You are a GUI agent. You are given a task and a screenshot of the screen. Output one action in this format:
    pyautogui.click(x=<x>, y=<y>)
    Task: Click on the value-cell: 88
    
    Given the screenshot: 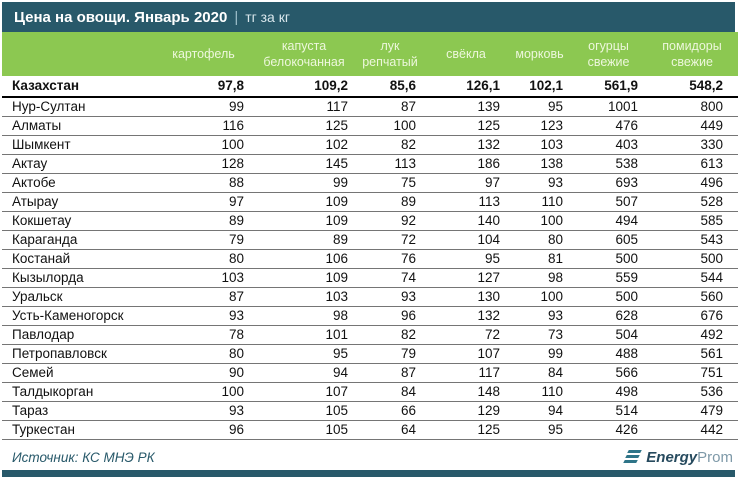 What is the action you would take?
    pyautogui.click(x=203, y=183)
    